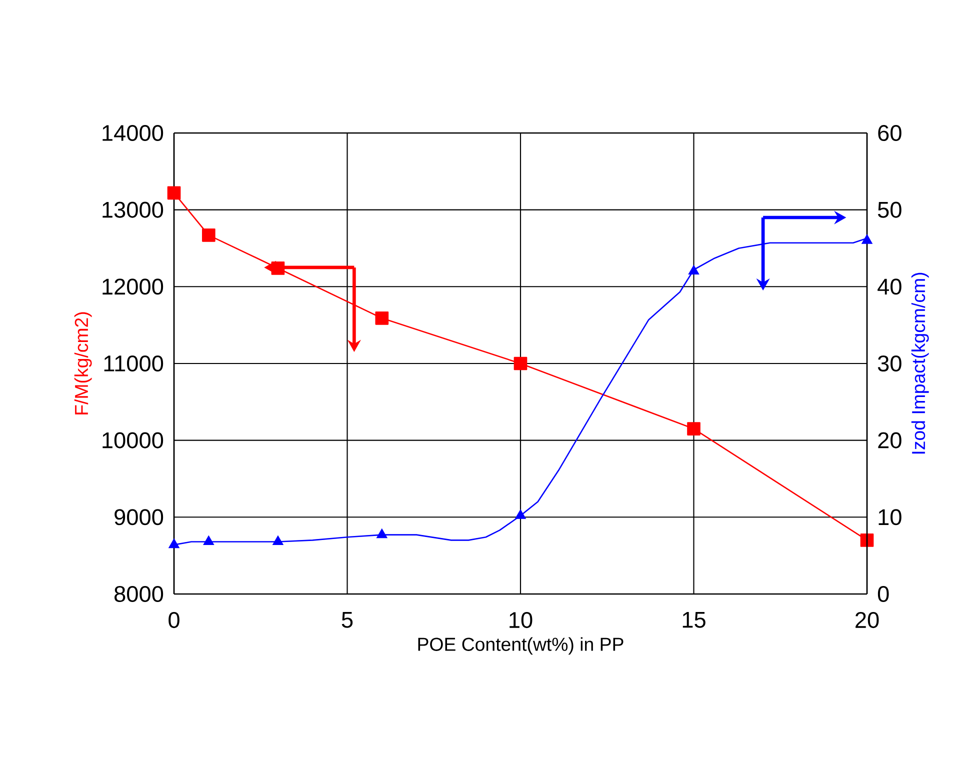 This screenshot has height=762, width=959. Describe the element at coordinates (174, 620) in the screenshot. I see `x-tick-label: 0` at that location.